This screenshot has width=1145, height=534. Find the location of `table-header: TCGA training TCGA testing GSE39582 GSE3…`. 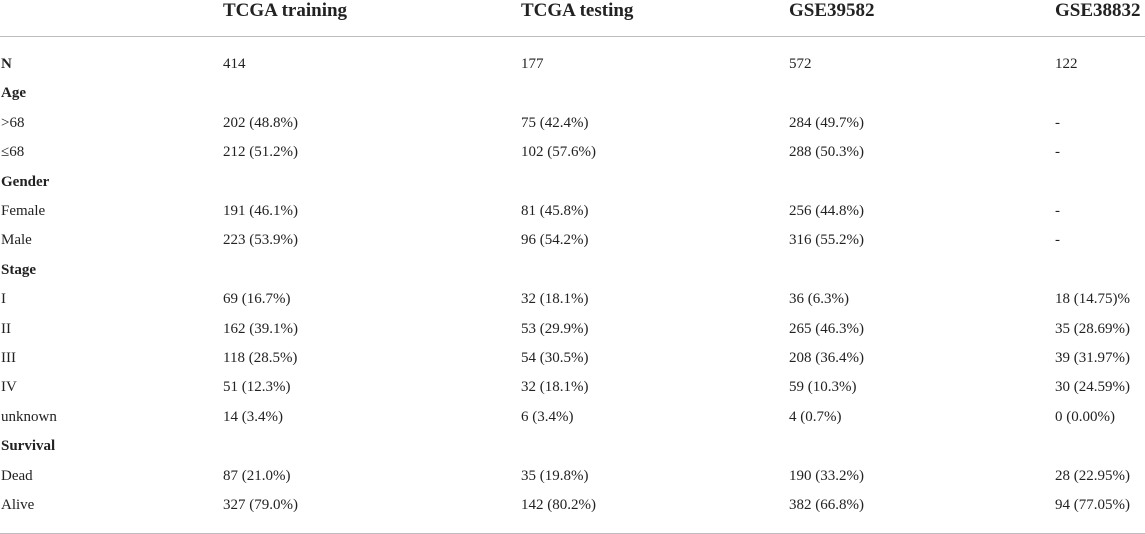

table-header: TCGA training TCGA testing GSE39582 GSE3… is located at coordinates (572, 18).